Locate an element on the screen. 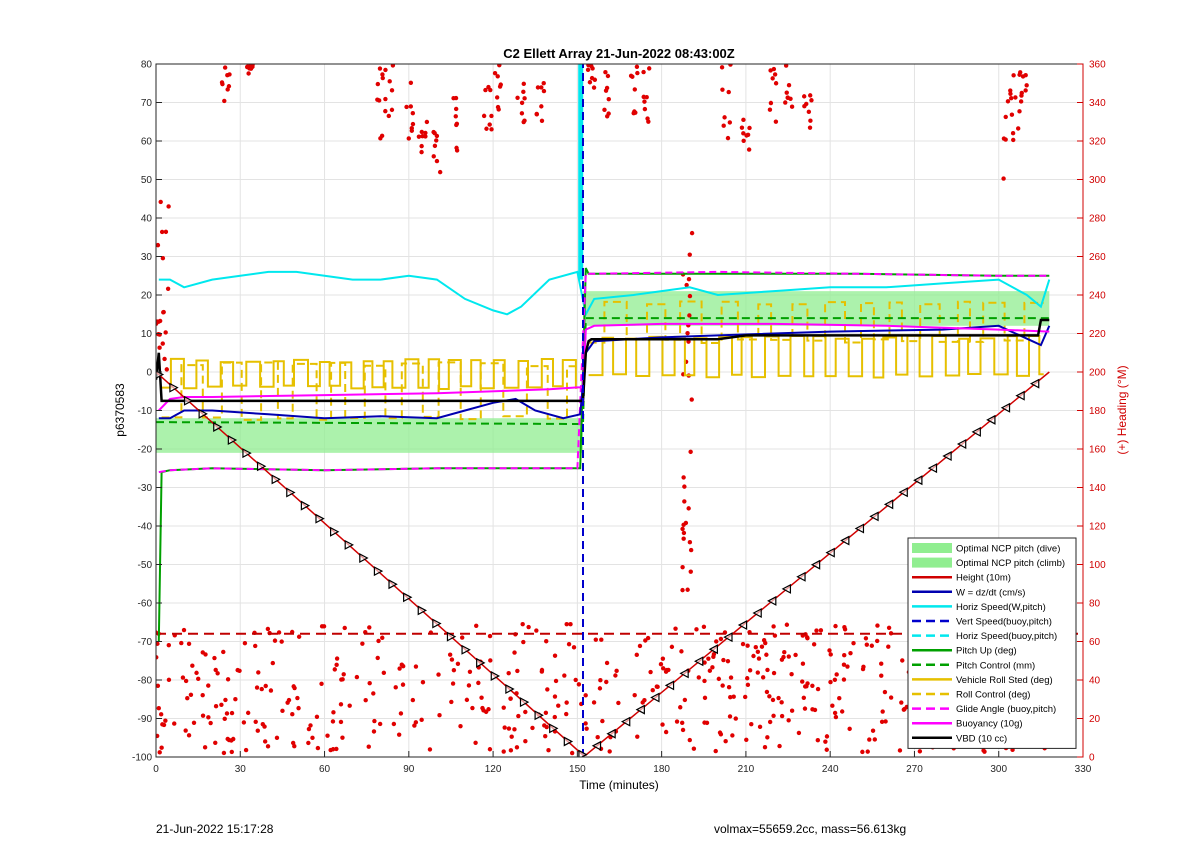 The height and width of the screenshot is (851, 1200). y2-tick-label: 0 is located at coordinates (1092, 758).